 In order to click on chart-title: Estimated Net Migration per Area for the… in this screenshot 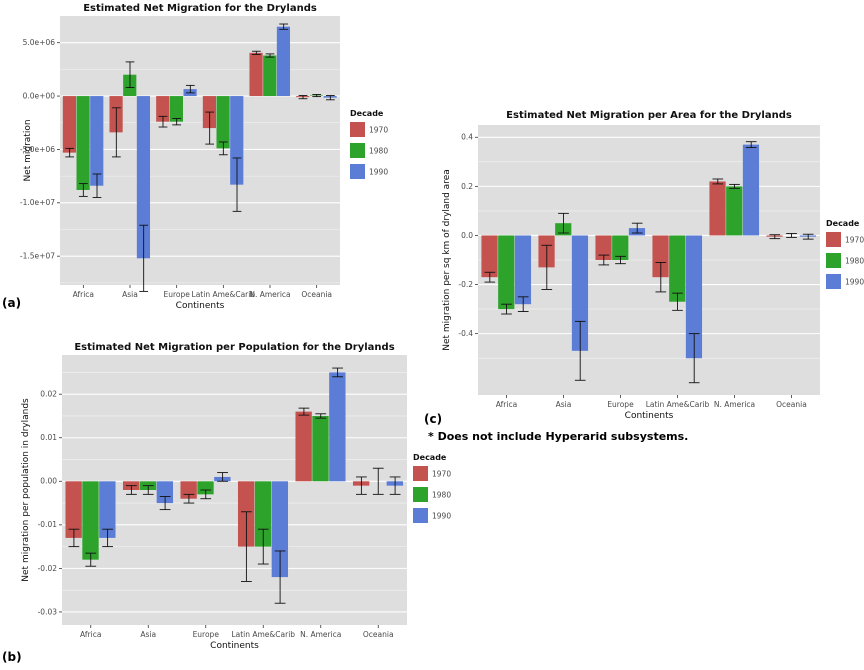, I will do `click(649, 115)`.